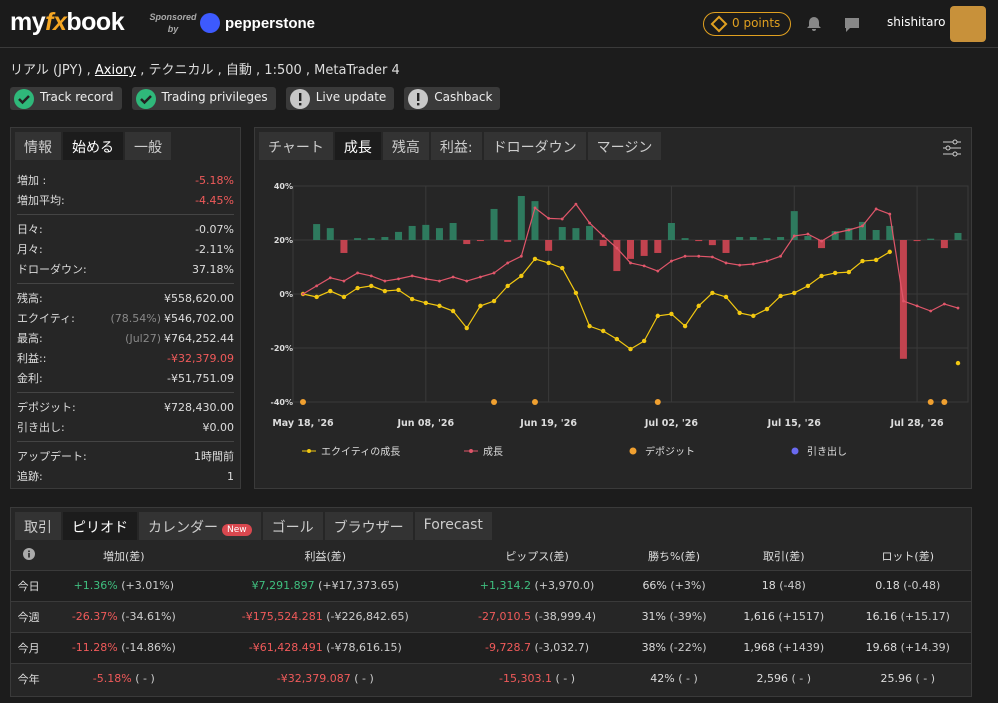 Image resolution: width=998 pixels, height=703 pixels. Describe the element at coordinates (125, 407) in the screenshot. I see `stat-row: デポジット: ¥728,430.00` at that location.